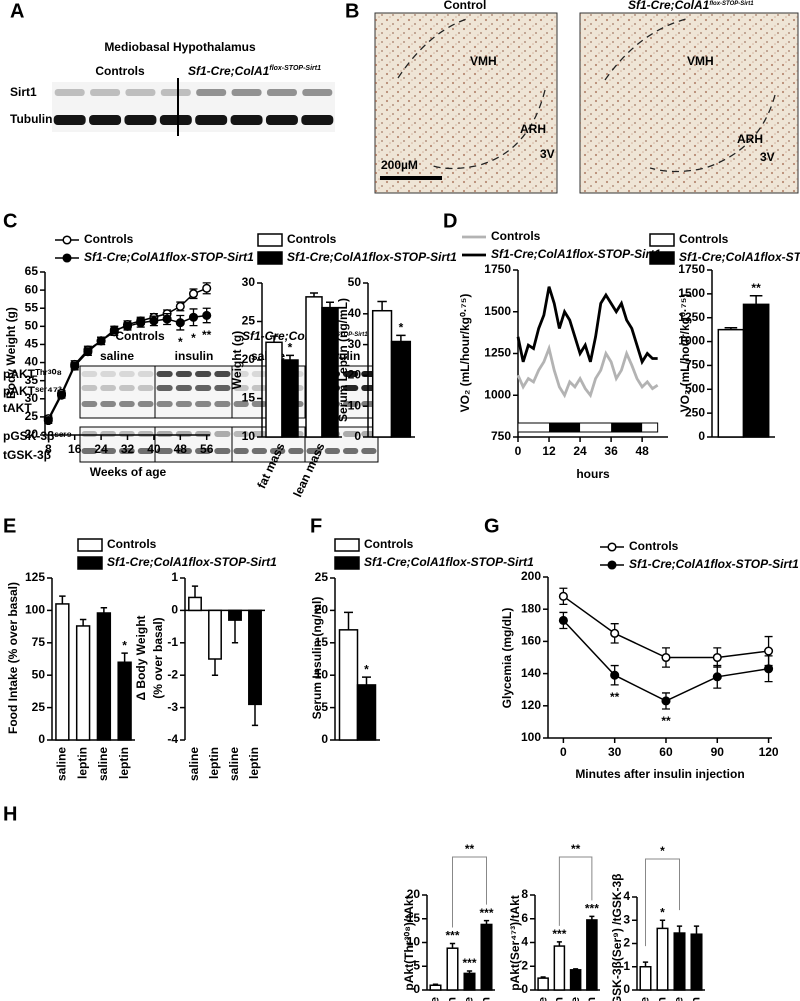 This screenshot has height=1001, width=800. What do you see at coordinates (533, 129) in the screenshot?
I see `region-label: ARH` at bounding box center [533, 129].